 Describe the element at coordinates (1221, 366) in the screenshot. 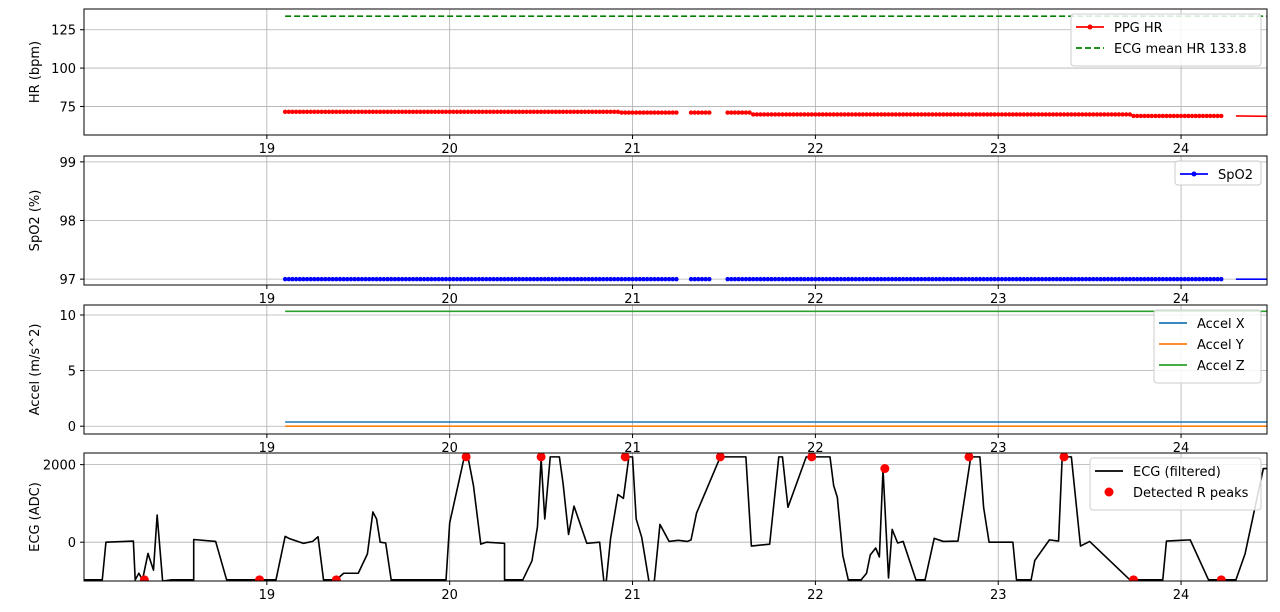

I see `legend-label: Accel Z` at that location.